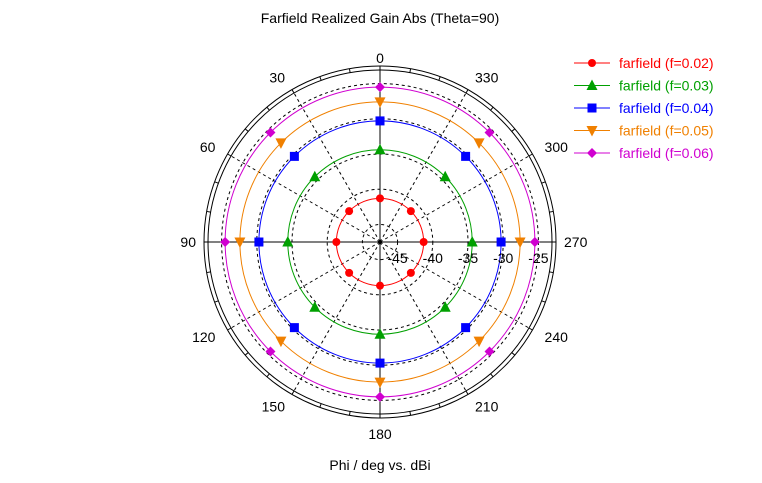 The width and height of the screenshot is (762, 483). I want to click on angle-tick-label: 240, so click(557, 337).